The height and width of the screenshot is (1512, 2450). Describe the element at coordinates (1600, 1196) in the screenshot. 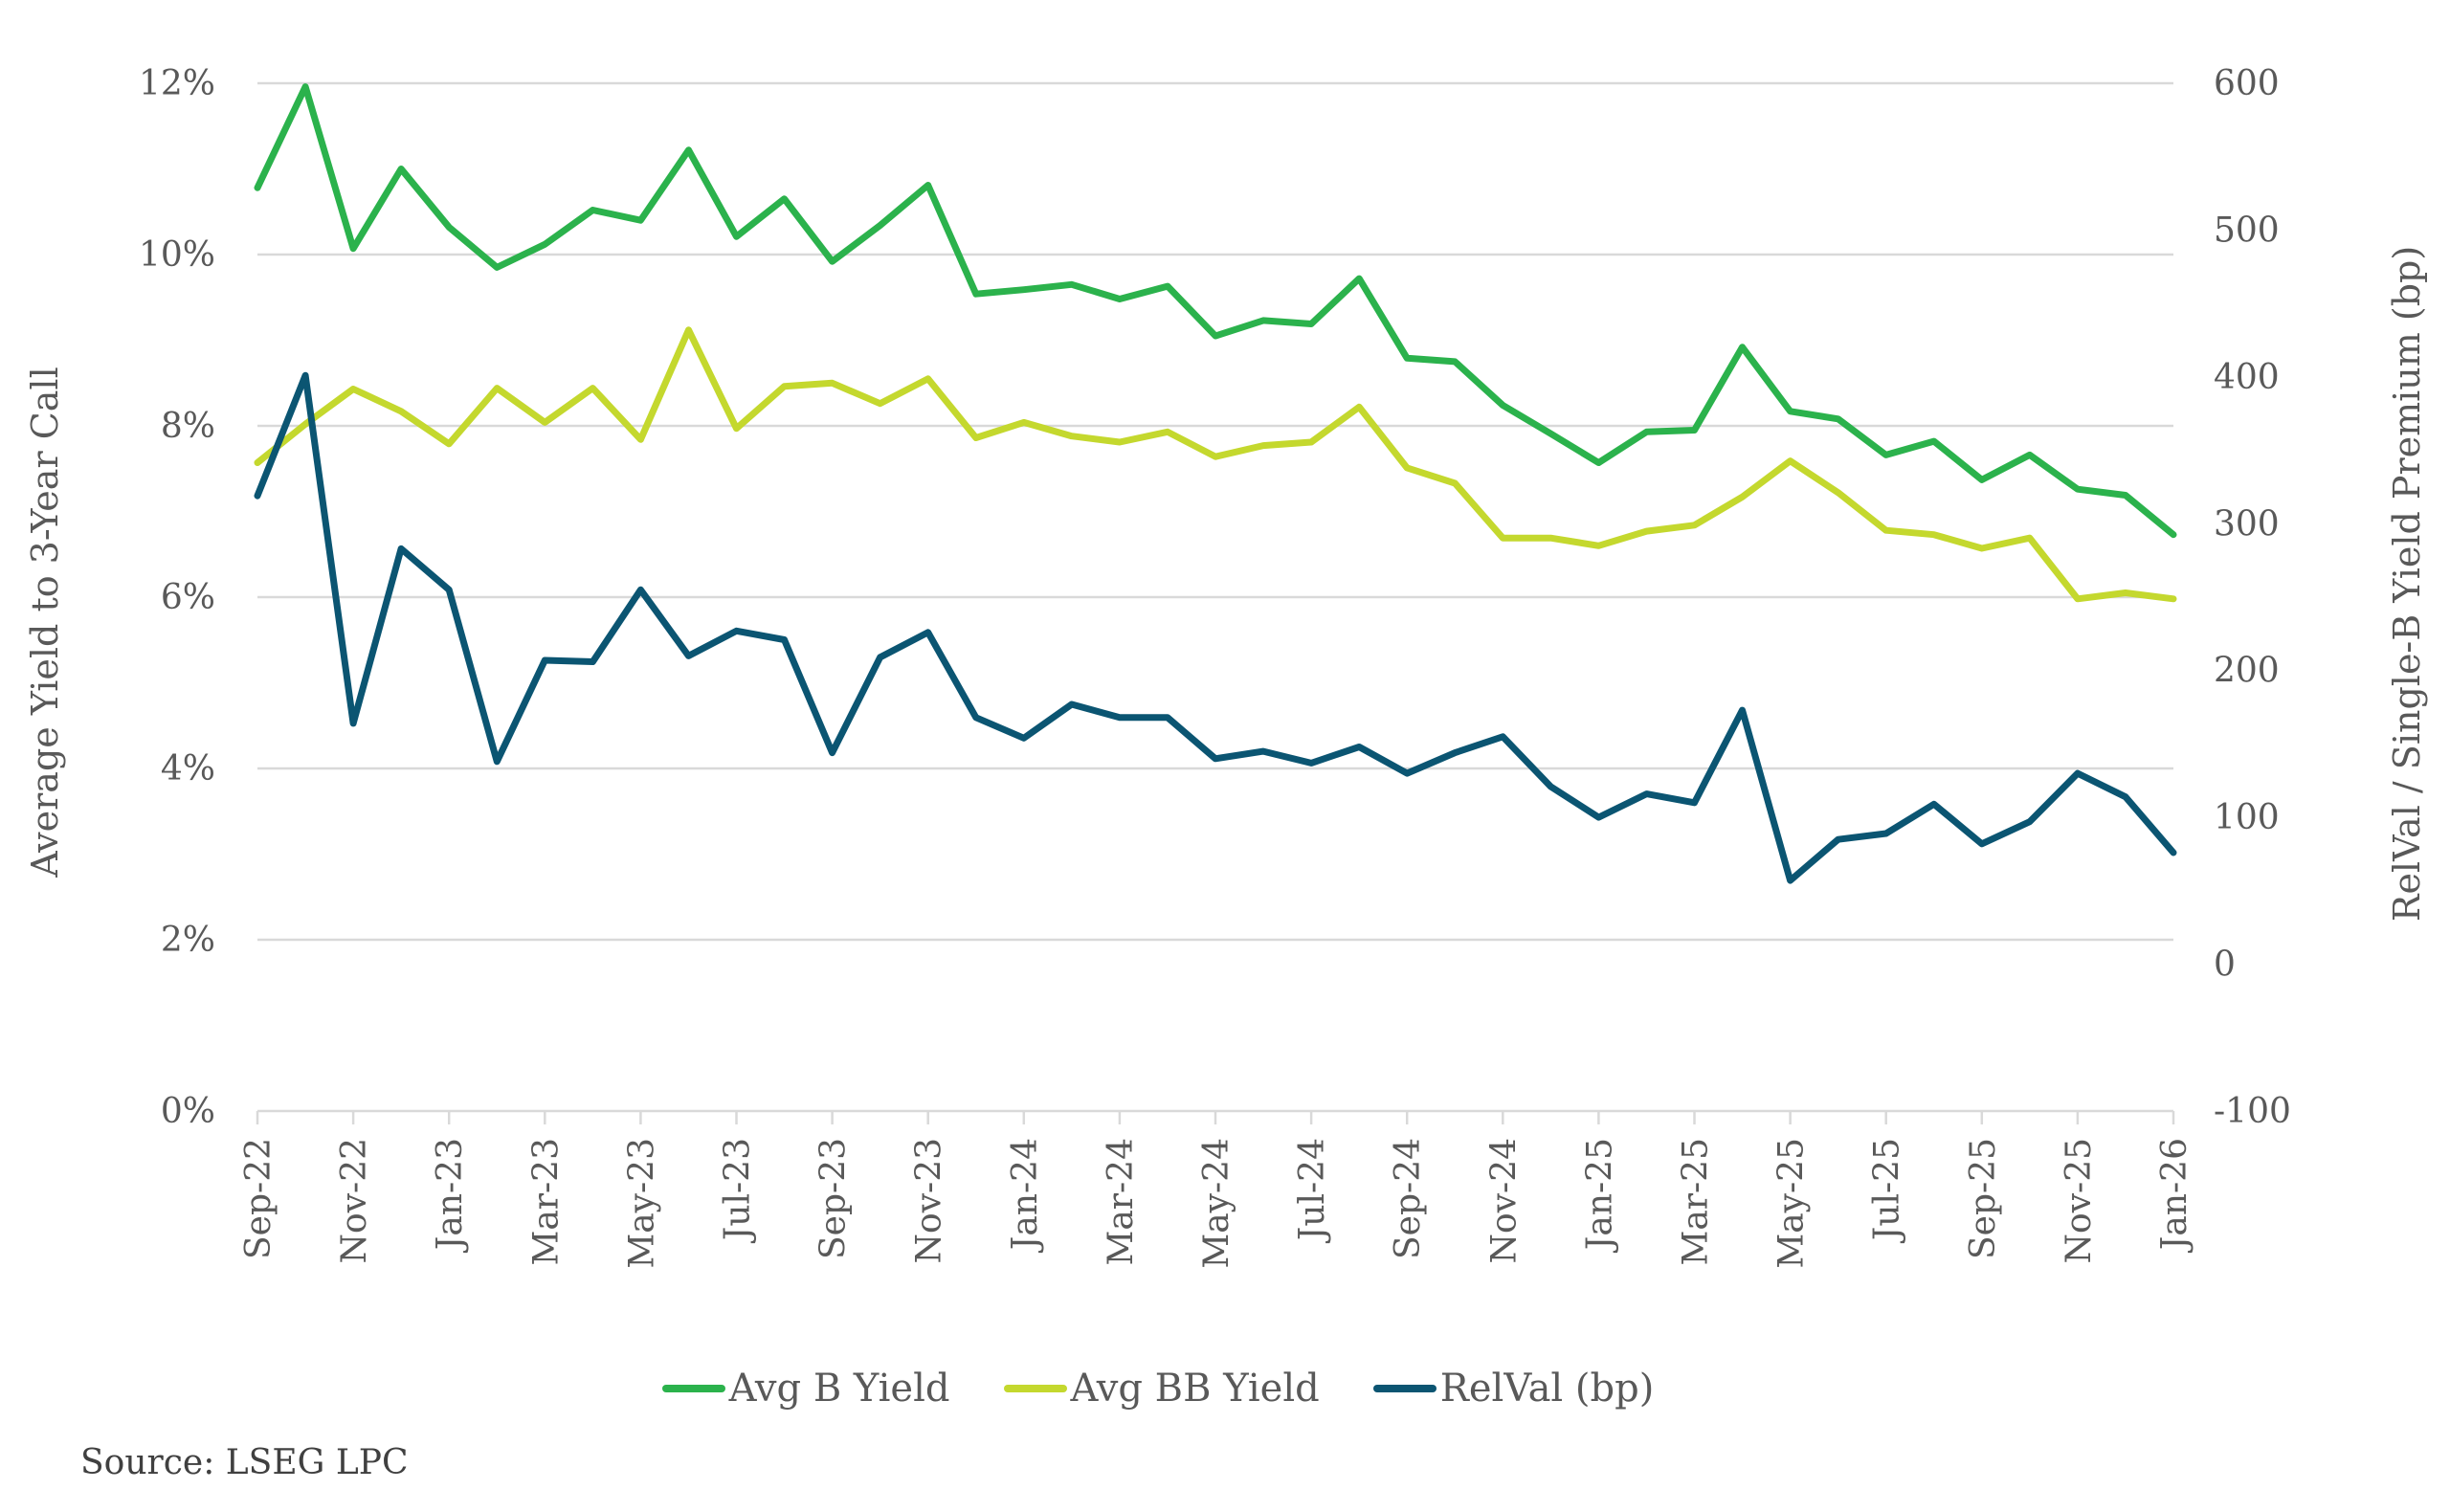

I see `x-tick-label: Jan-25` at that location.